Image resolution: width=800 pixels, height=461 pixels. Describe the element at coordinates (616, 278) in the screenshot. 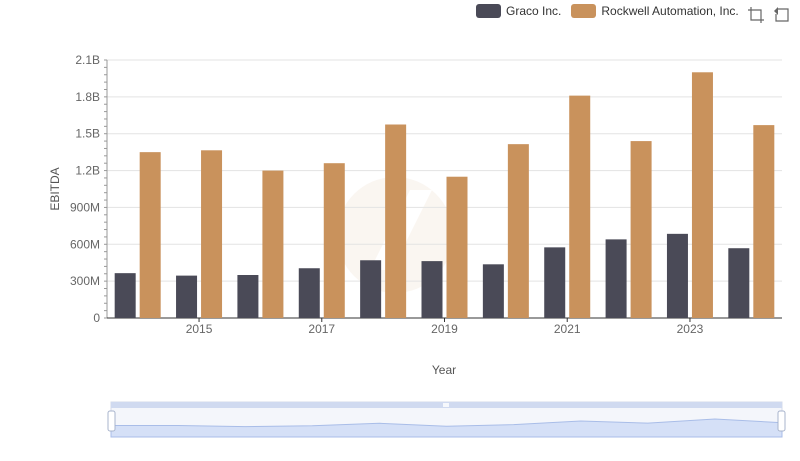

I see `bar-graco-2022` at that location.